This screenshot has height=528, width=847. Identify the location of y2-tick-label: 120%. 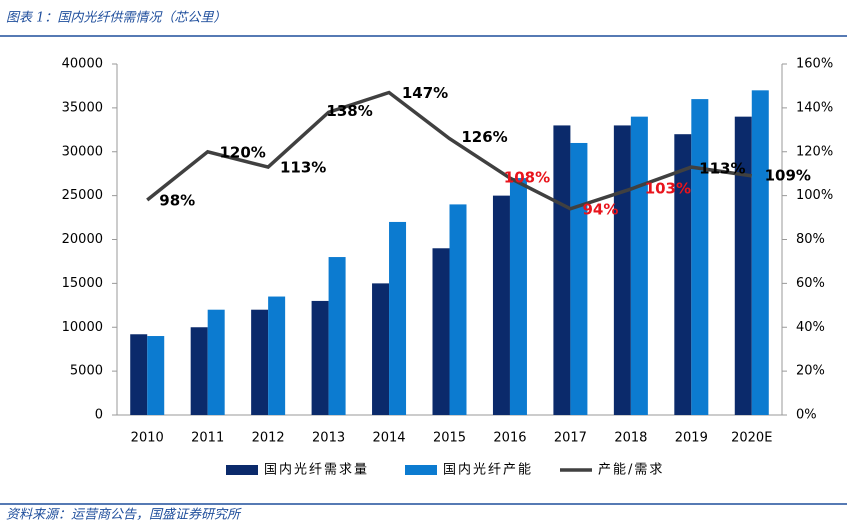
(814, 151).